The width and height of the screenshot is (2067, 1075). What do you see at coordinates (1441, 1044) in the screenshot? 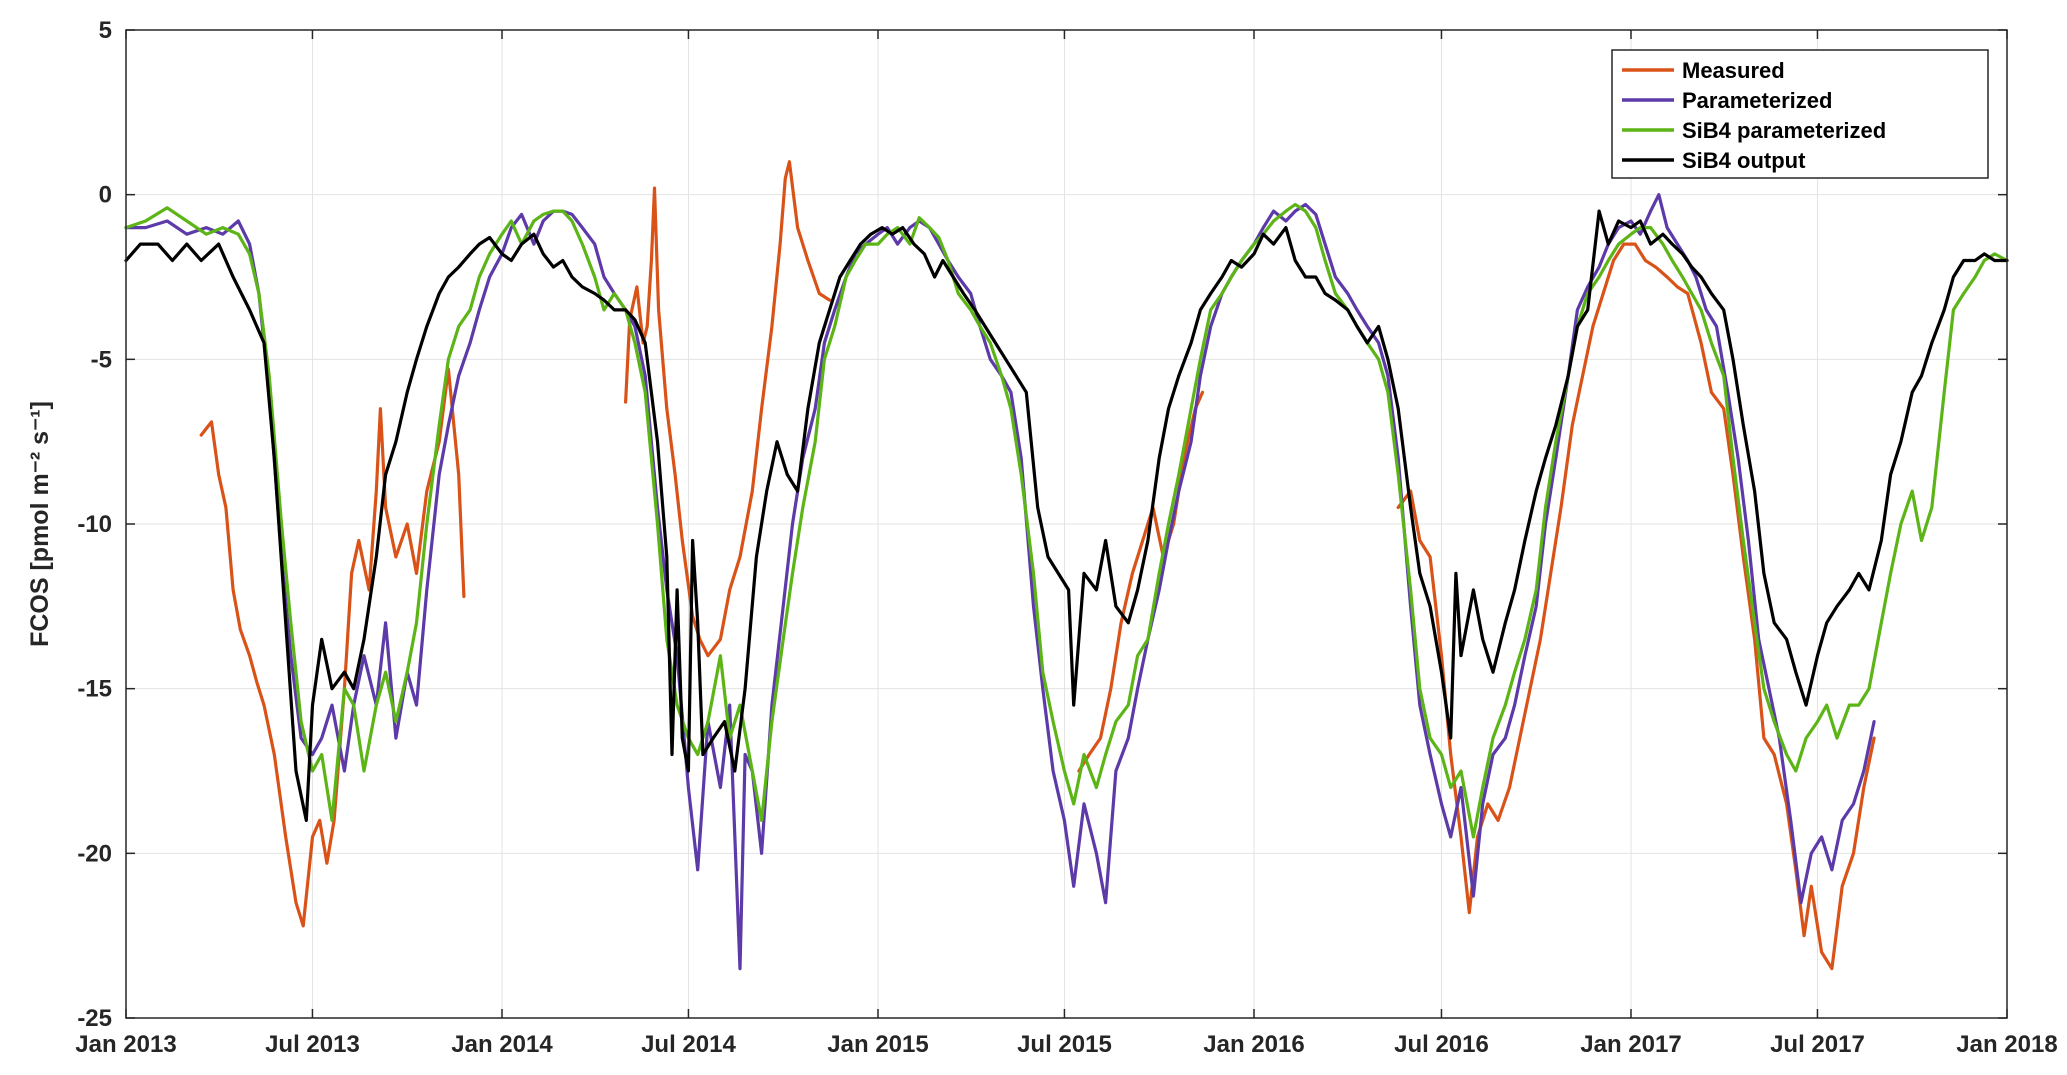
I see `x-tick-label: Jul 2016` at bounding box center [1441, 1044].